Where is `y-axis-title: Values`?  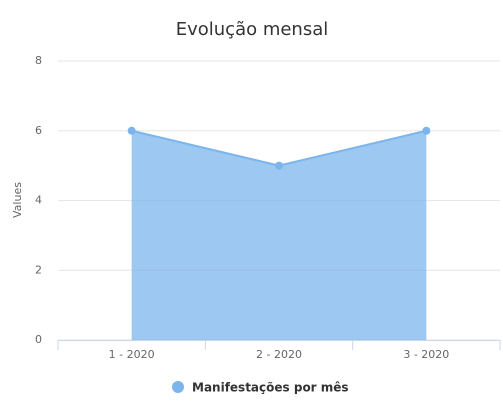
y-axis-title: Values is located at coordinates (17, 200).